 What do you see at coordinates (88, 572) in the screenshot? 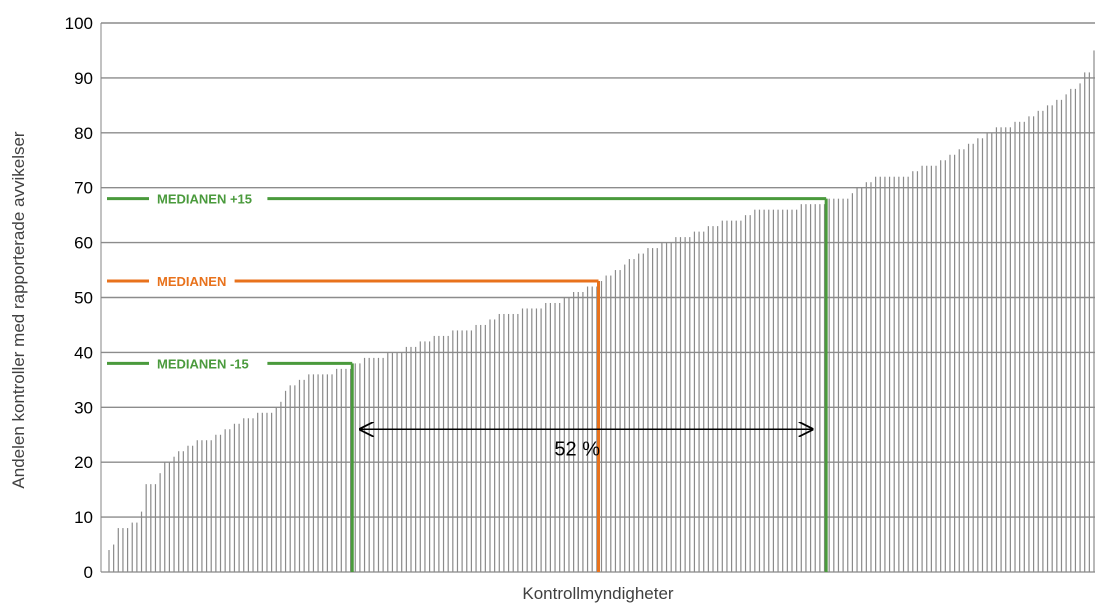
I see `y-tick-label: 0` at bounding box center [88, 572].